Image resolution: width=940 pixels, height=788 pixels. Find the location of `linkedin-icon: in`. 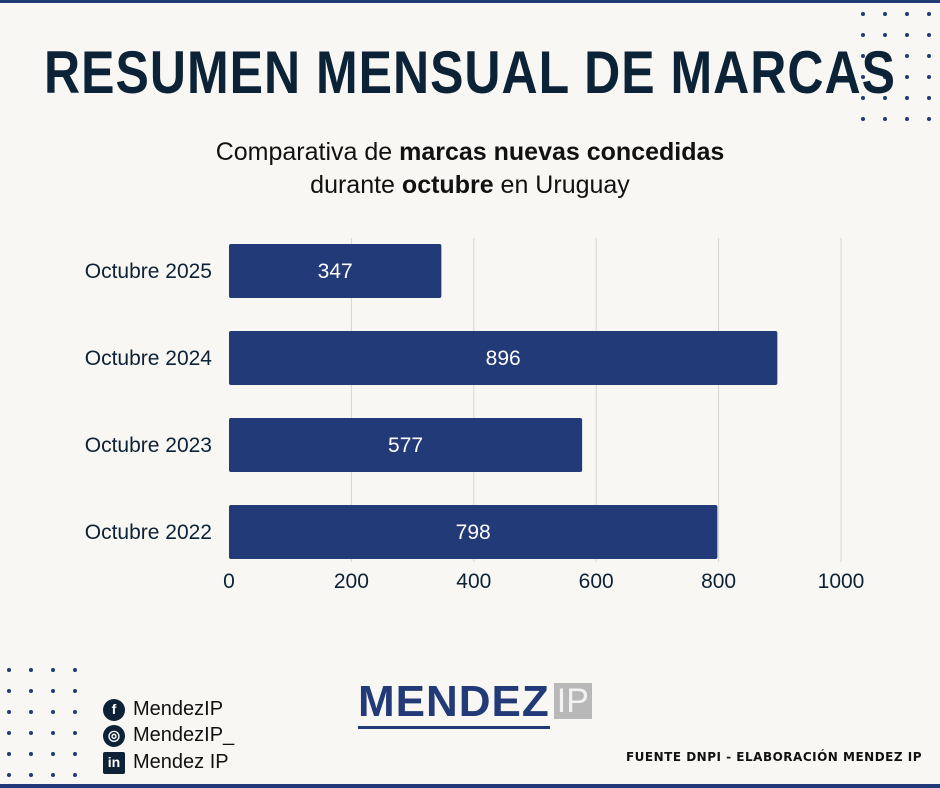

linkedin-icon: in is located at coordinates (114, 762).